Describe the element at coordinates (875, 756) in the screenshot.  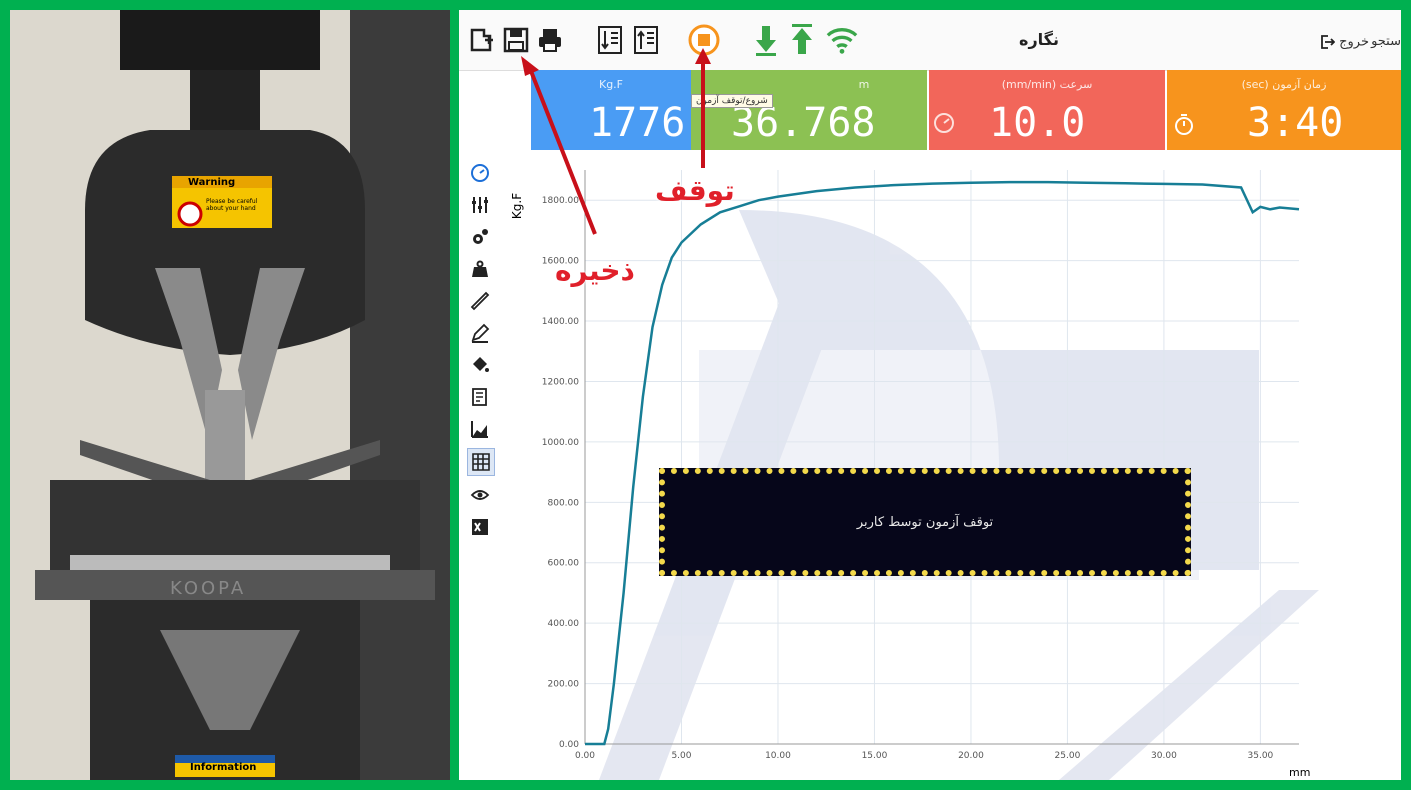
I see `x-tick-label: 15.00` at that location.